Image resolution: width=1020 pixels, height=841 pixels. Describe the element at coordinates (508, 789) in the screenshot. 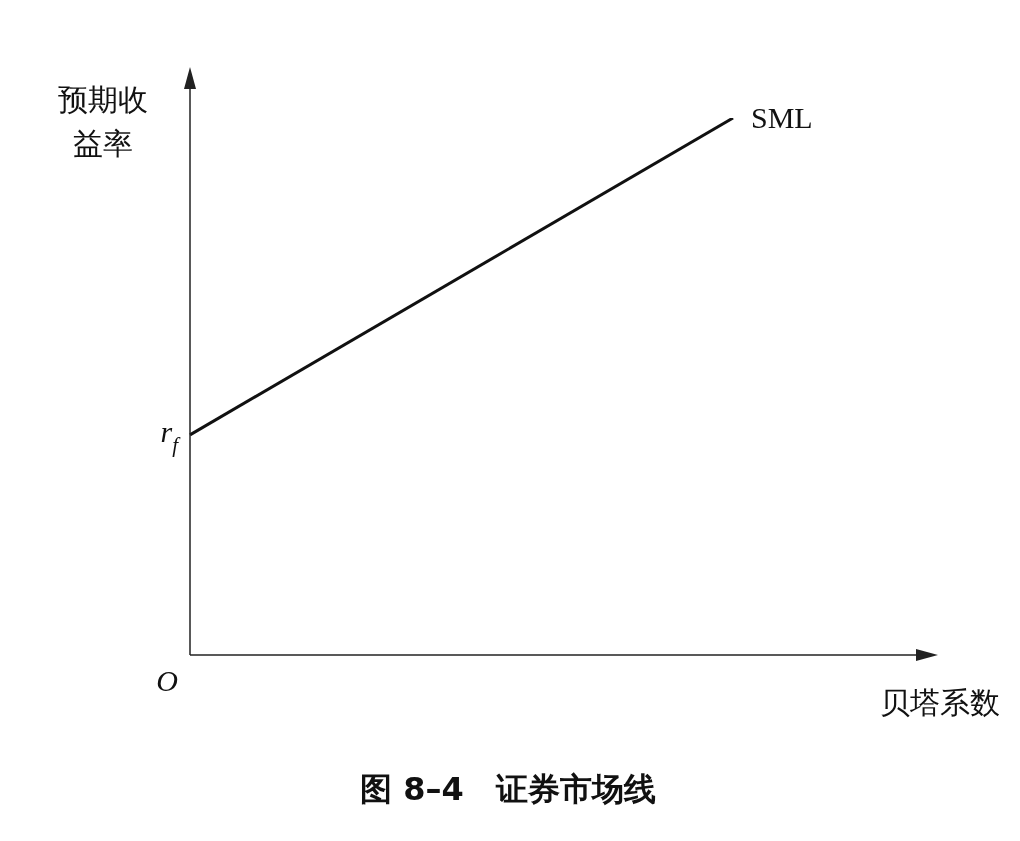

I see `text: 图 8–4 证券市场线` at that location.